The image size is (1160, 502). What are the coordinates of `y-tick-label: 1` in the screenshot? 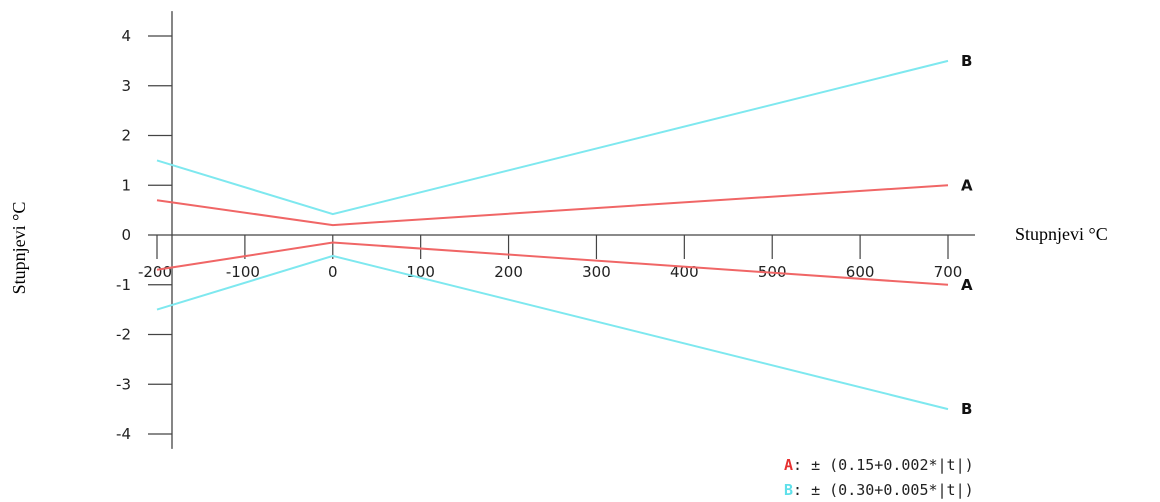 It's located at (126, 185).